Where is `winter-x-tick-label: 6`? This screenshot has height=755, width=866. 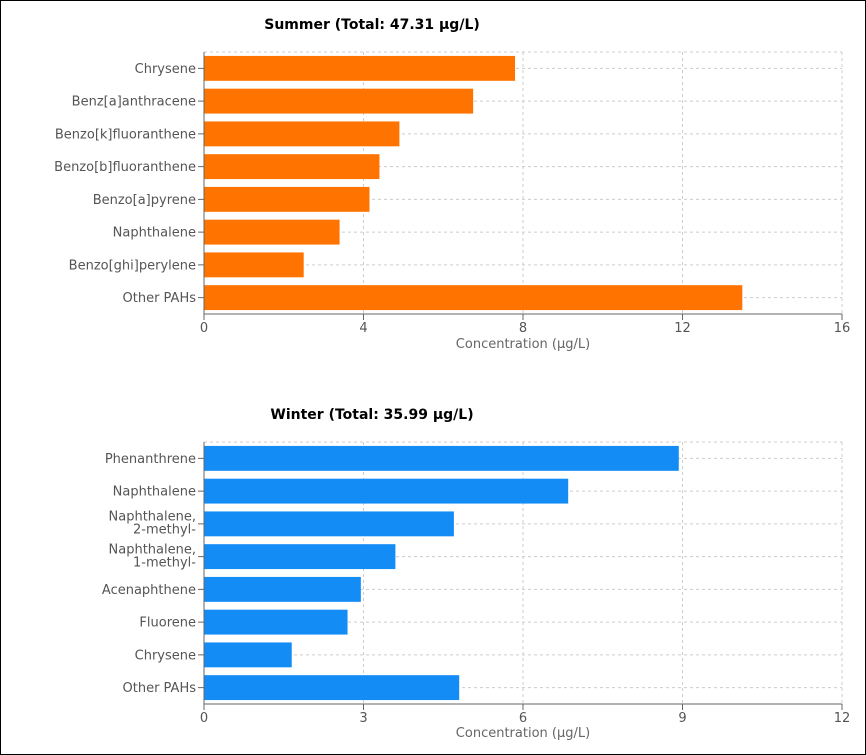 winter-x-tick-label: 6 is located at coordinates (523, 718).